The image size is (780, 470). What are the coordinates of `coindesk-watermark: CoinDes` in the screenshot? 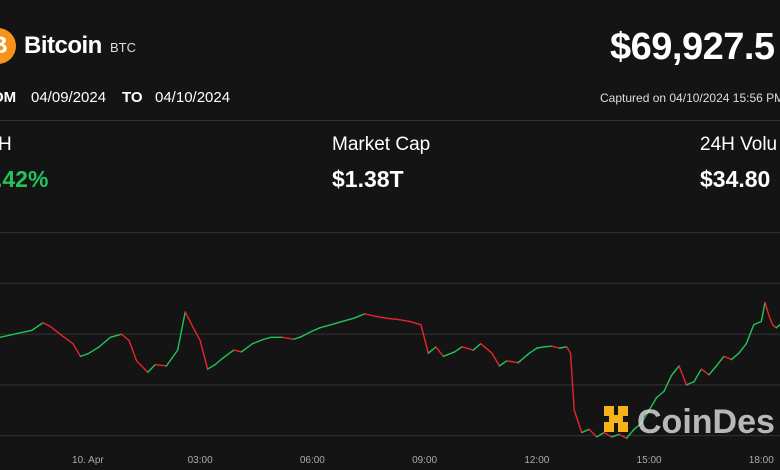 It's located at (689, 422).